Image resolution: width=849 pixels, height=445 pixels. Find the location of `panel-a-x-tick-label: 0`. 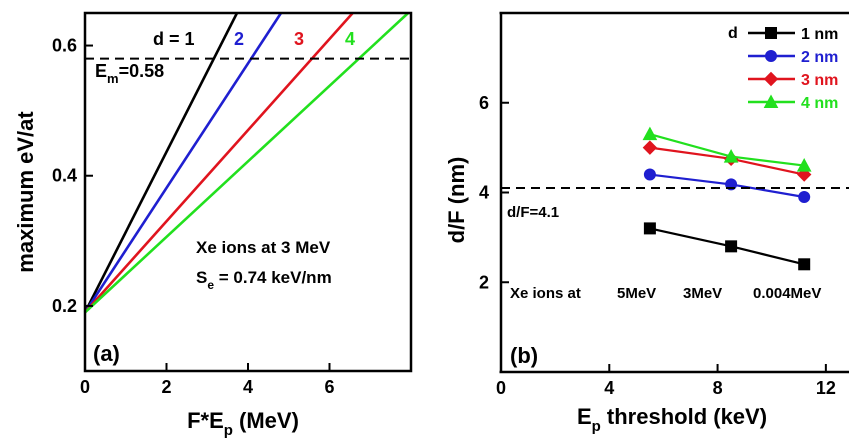

panel-a-x-tick-label: 0 is located at coordinates (85, 387).